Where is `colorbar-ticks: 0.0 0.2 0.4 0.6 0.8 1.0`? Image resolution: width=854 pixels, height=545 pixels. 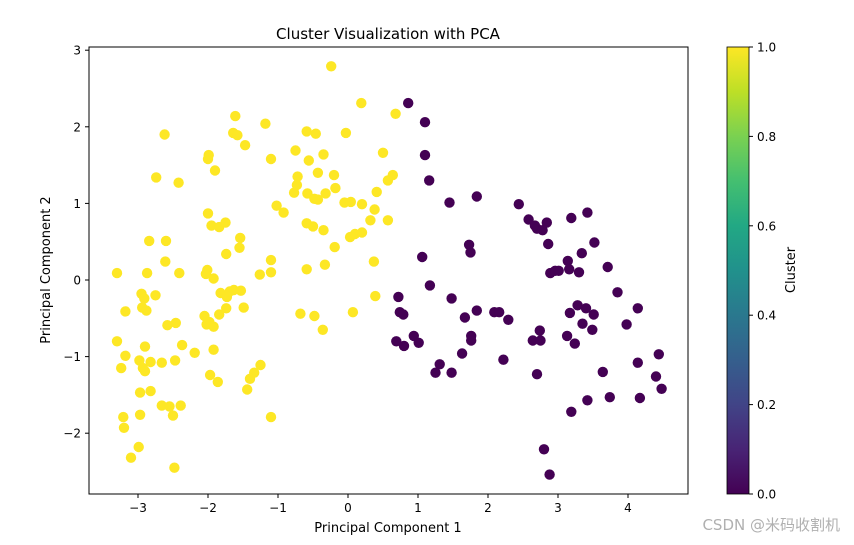
colorbar-ticks: 0.0 0.2 0.4 0.6 0.8 1.0 is located at coordinates (762, 271).